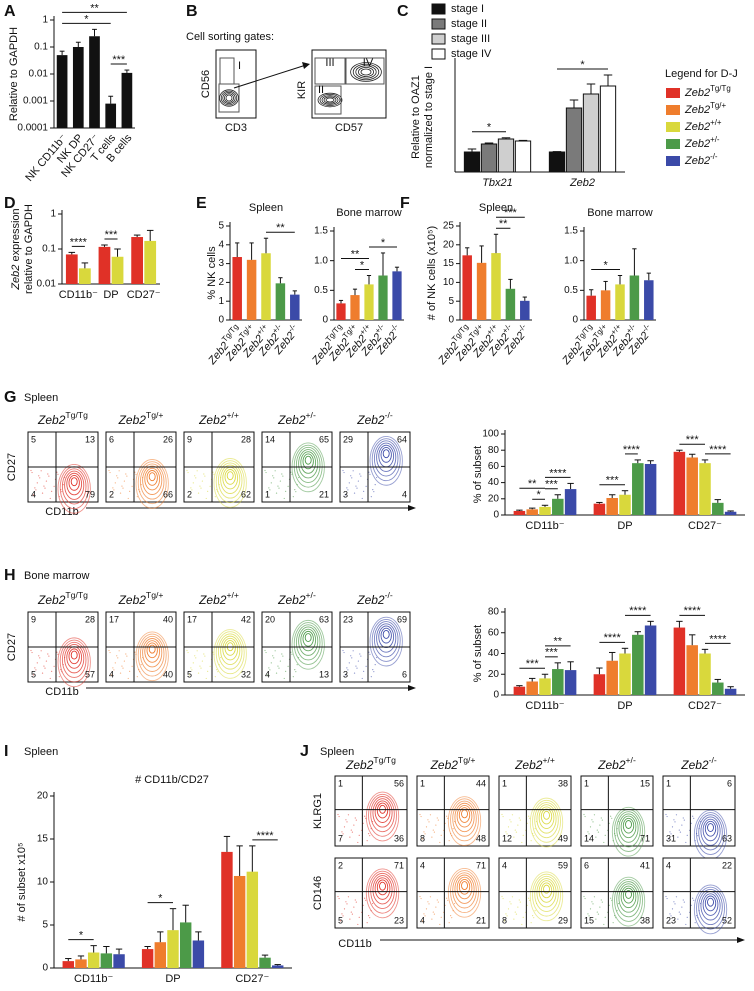 Image resolution: width=754 pixels, height=991 pixels. What do you see at coordinates (422, 865) in the screenshot?
I see `quadrant-value: 4` at bounding box center [422, 865].